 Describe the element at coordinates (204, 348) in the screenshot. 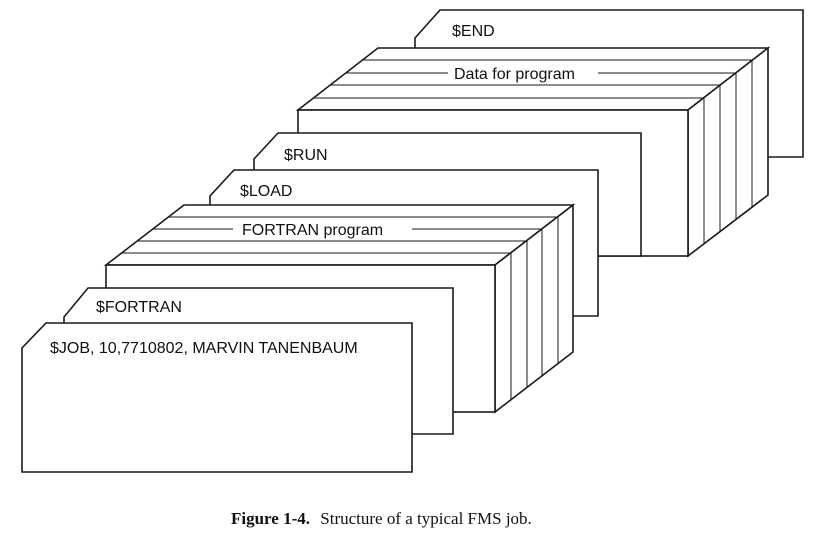

I see `job-card-label: $JOB, 10,7710802, MARVIN TANENBAUM` at that location.